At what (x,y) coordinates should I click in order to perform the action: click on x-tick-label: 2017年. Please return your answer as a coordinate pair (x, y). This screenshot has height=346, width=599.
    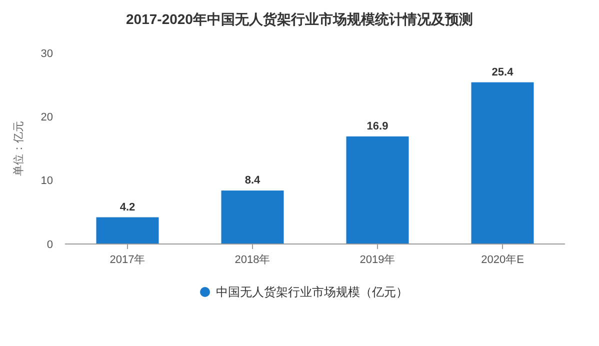
    Looking at the image, I should click on (128, 260).